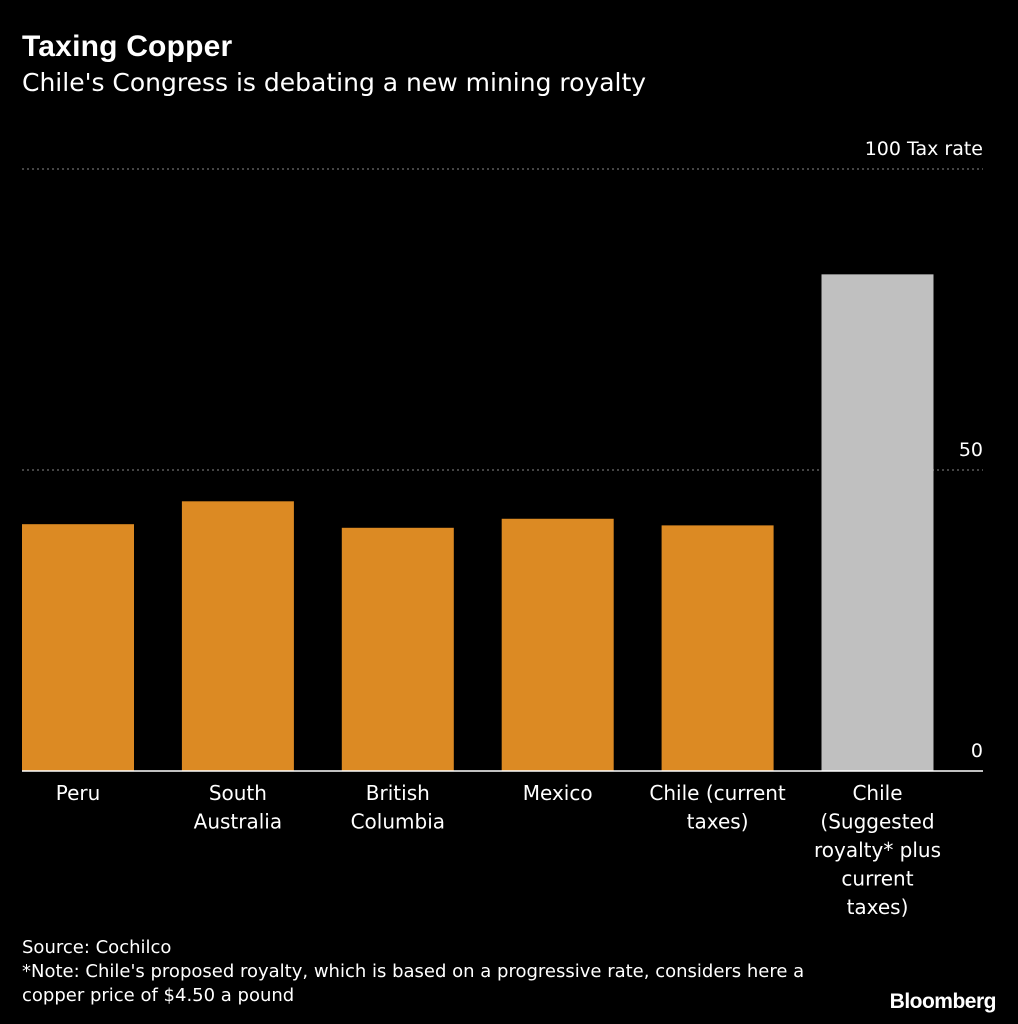 This screenshot has width=1018, height=1024. What do you see at coordinates (924, 149) in the screenshot?
I see `y-tick-label: 100 Tax rate` at bounding box center [924, 149].